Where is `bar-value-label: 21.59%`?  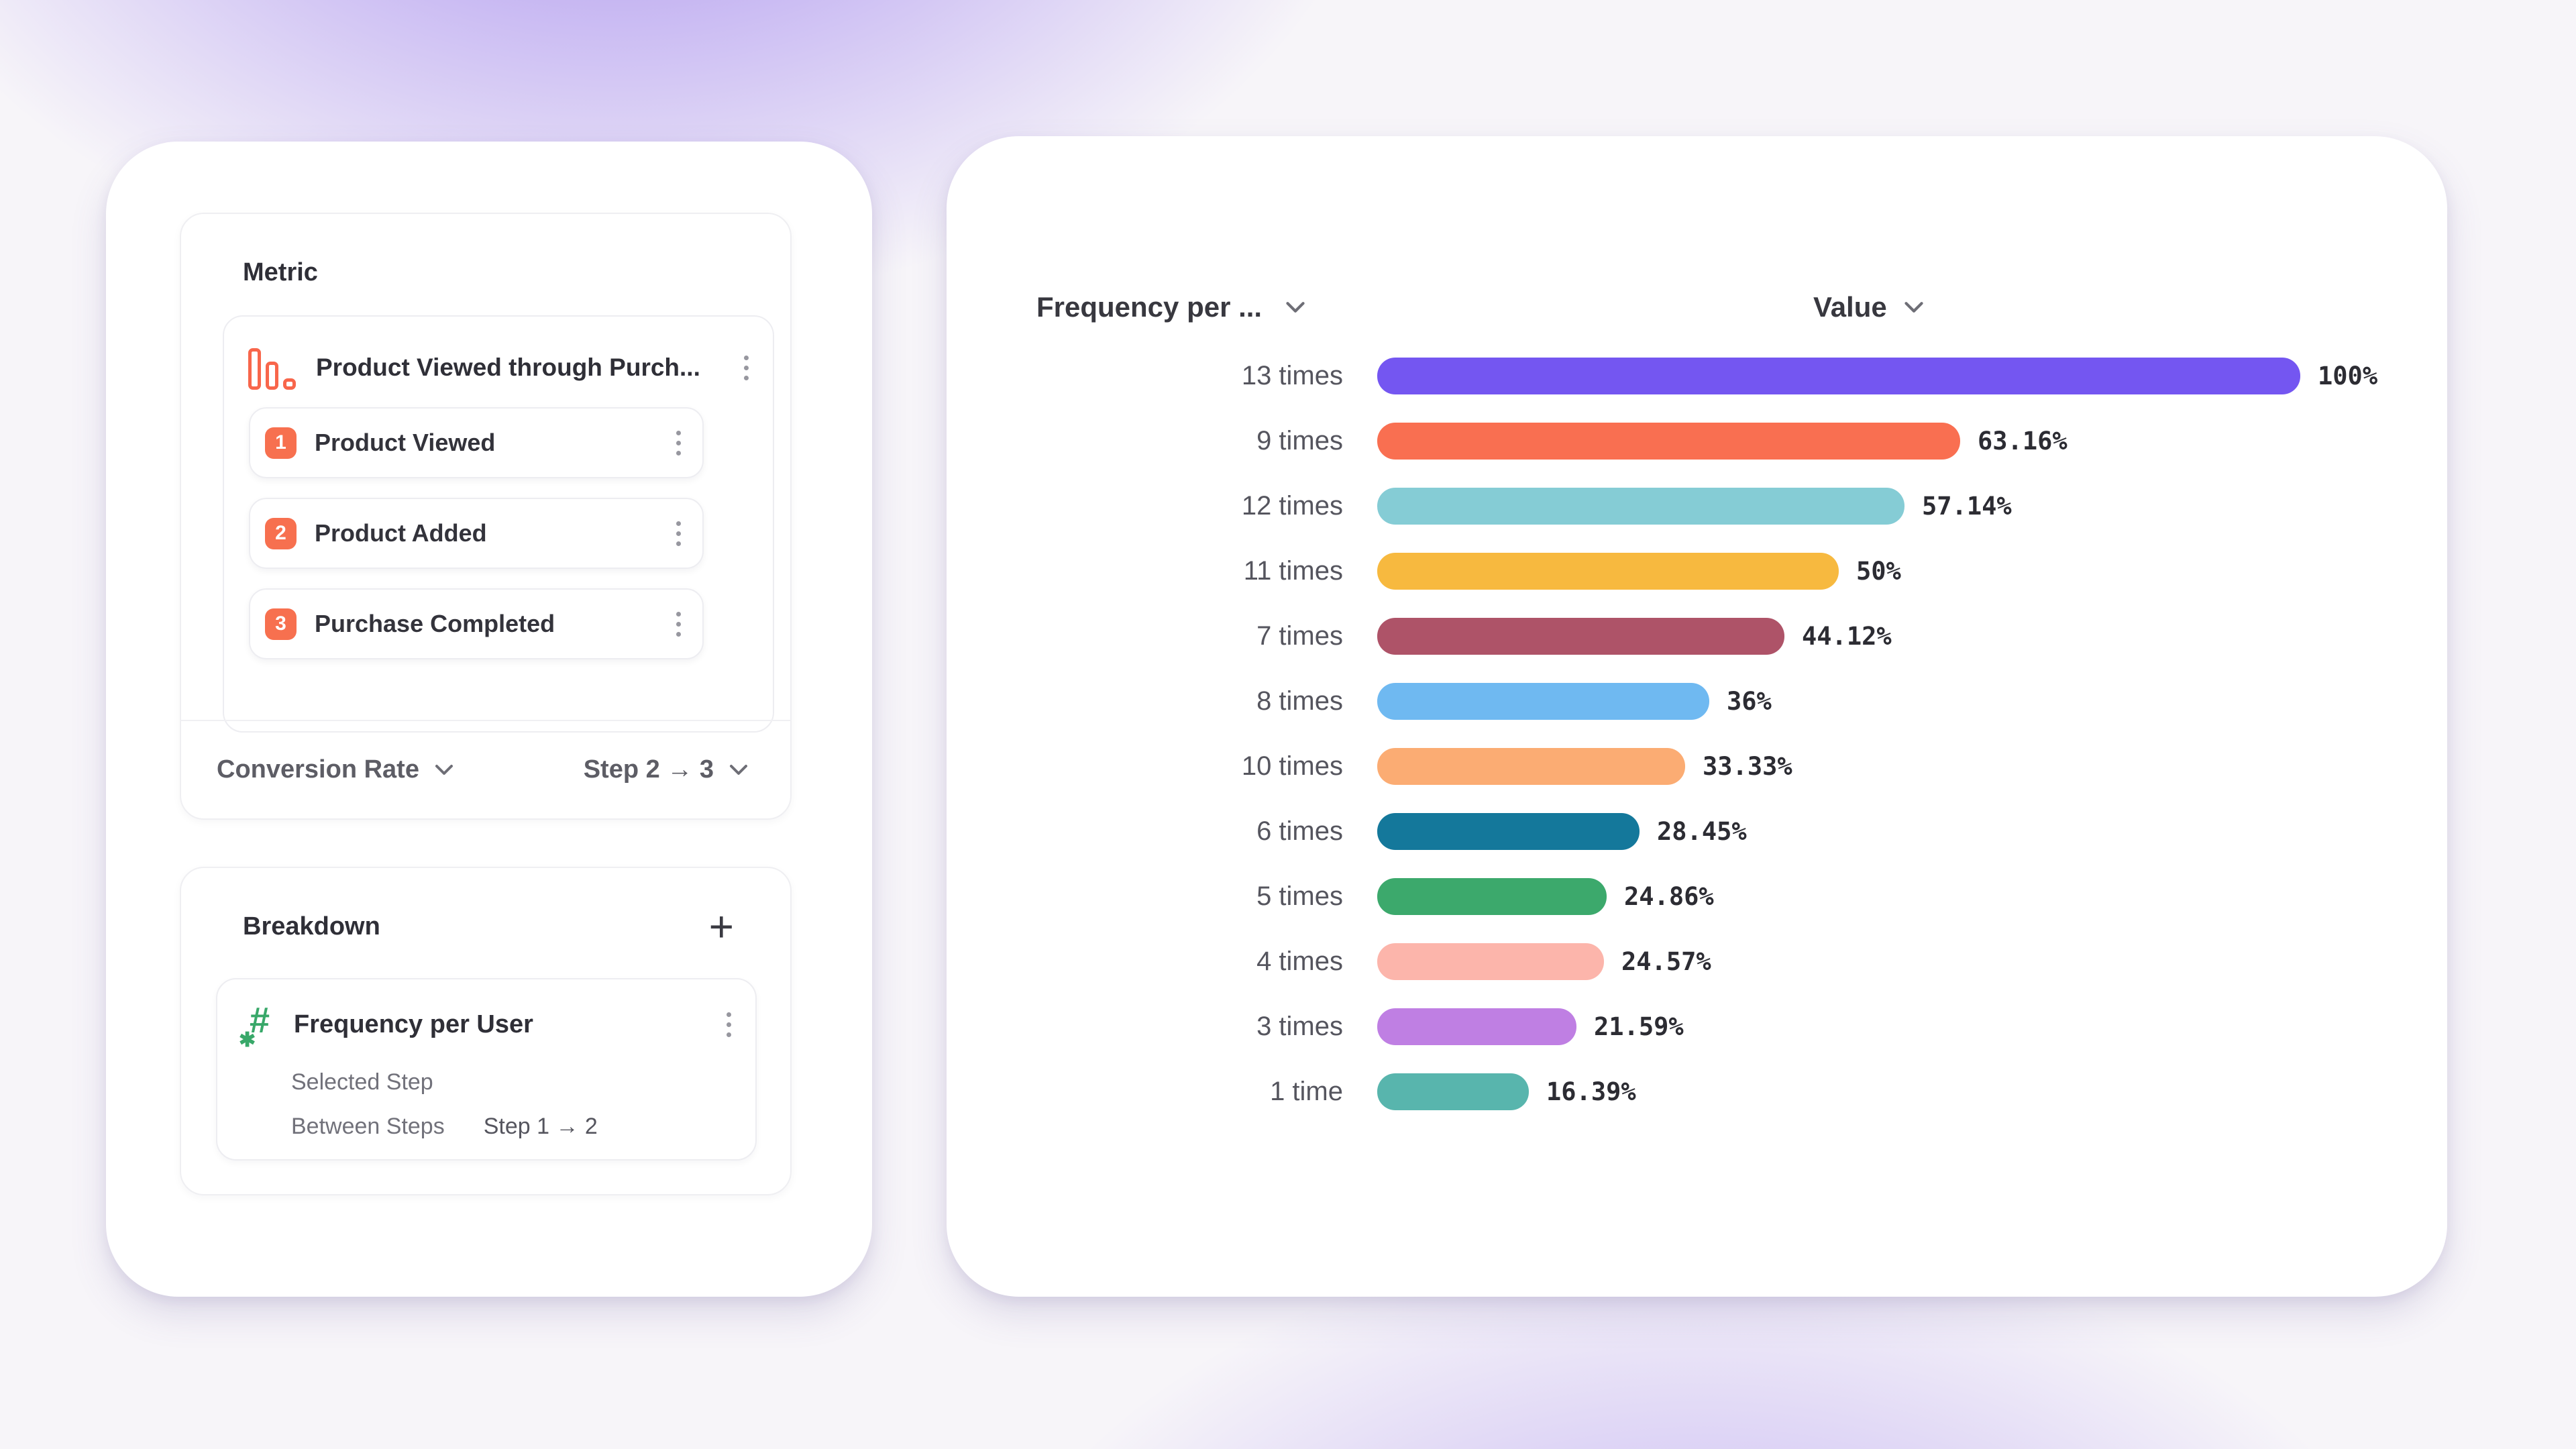
bar-value-label: 21.59% is located at coordinates (1639, 1026).